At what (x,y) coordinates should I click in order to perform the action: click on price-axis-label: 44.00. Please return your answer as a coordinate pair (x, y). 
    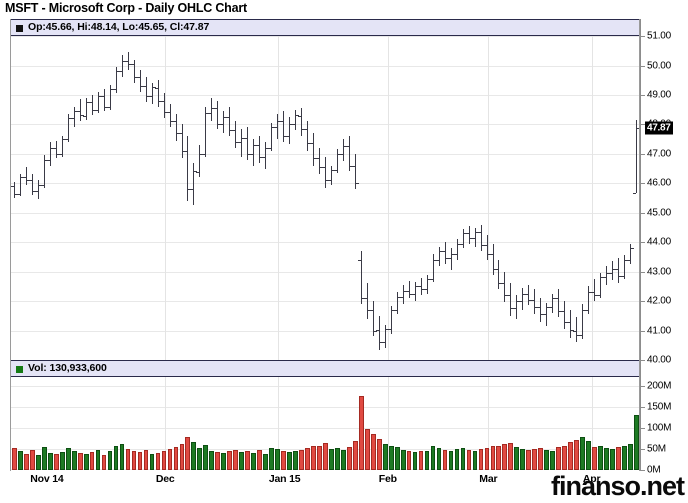
    Looking at the image, I should click on (659, 242).